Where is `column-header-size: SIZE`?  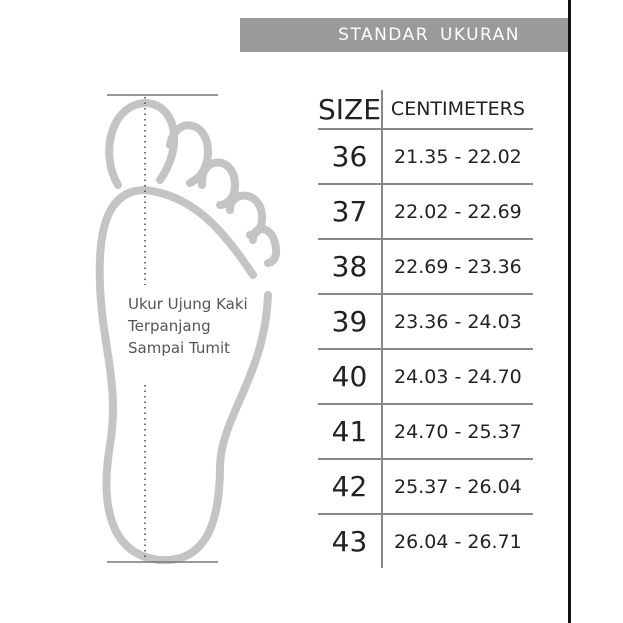
column-header-size: SIZE is located at coordinates (349, 109).